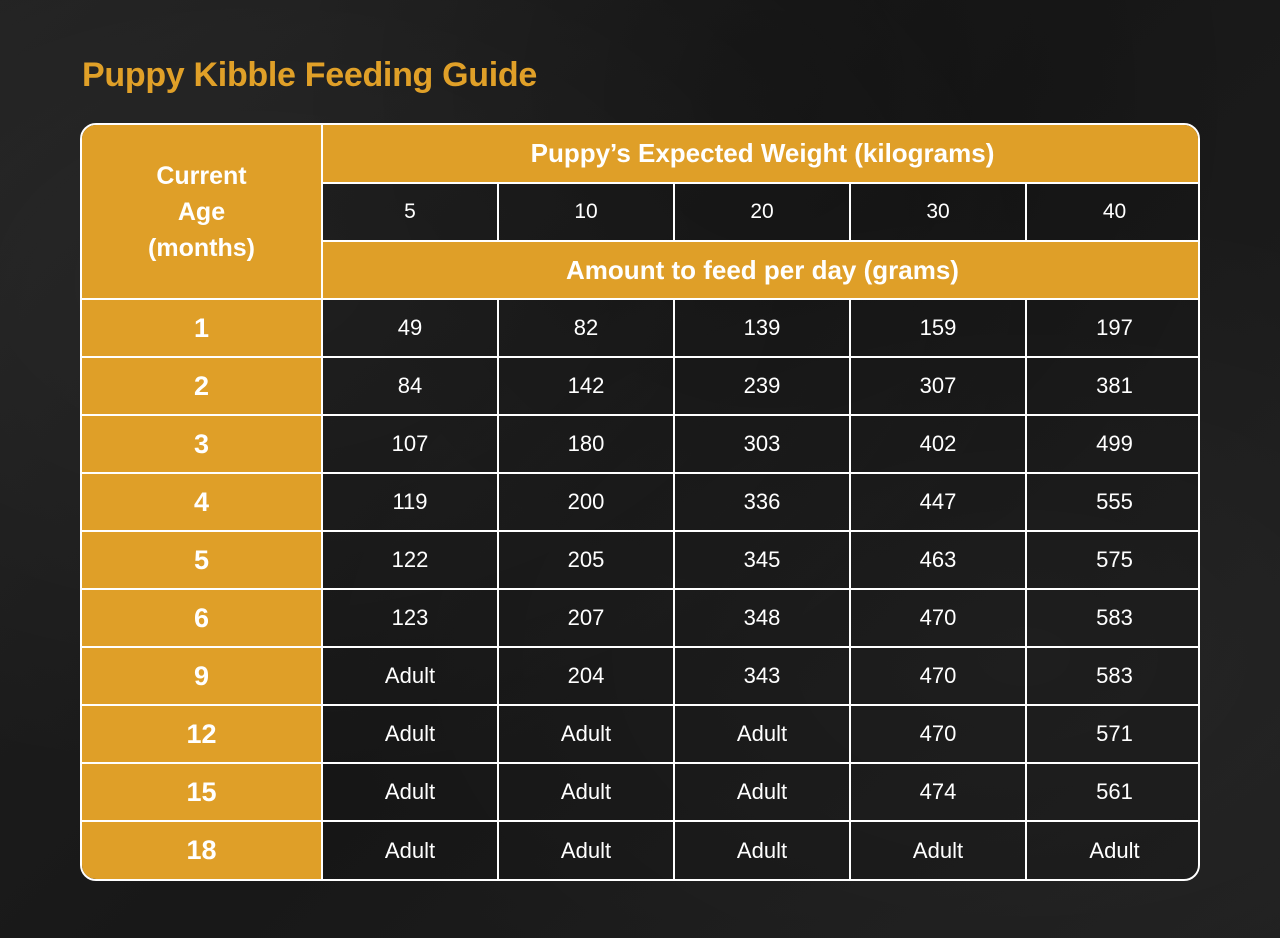 The image size is (1280, 938). I want to click on amount-header: Amount to feed per day (grams), so click(760, 270).